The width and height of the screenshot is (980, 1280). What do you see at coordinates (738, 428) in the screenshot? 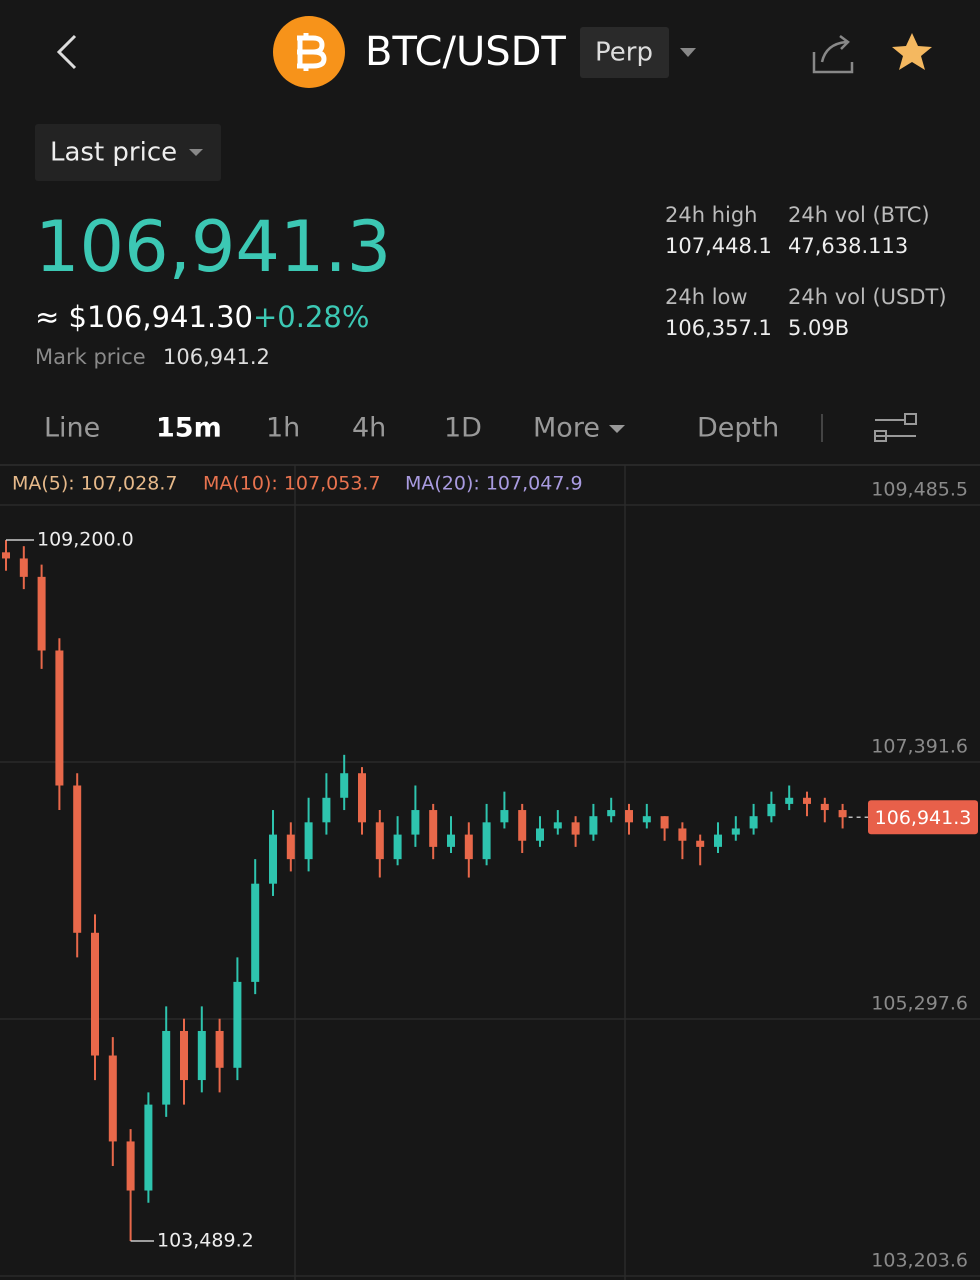
I see `tab: Depth` at bounding box center [738, 428].